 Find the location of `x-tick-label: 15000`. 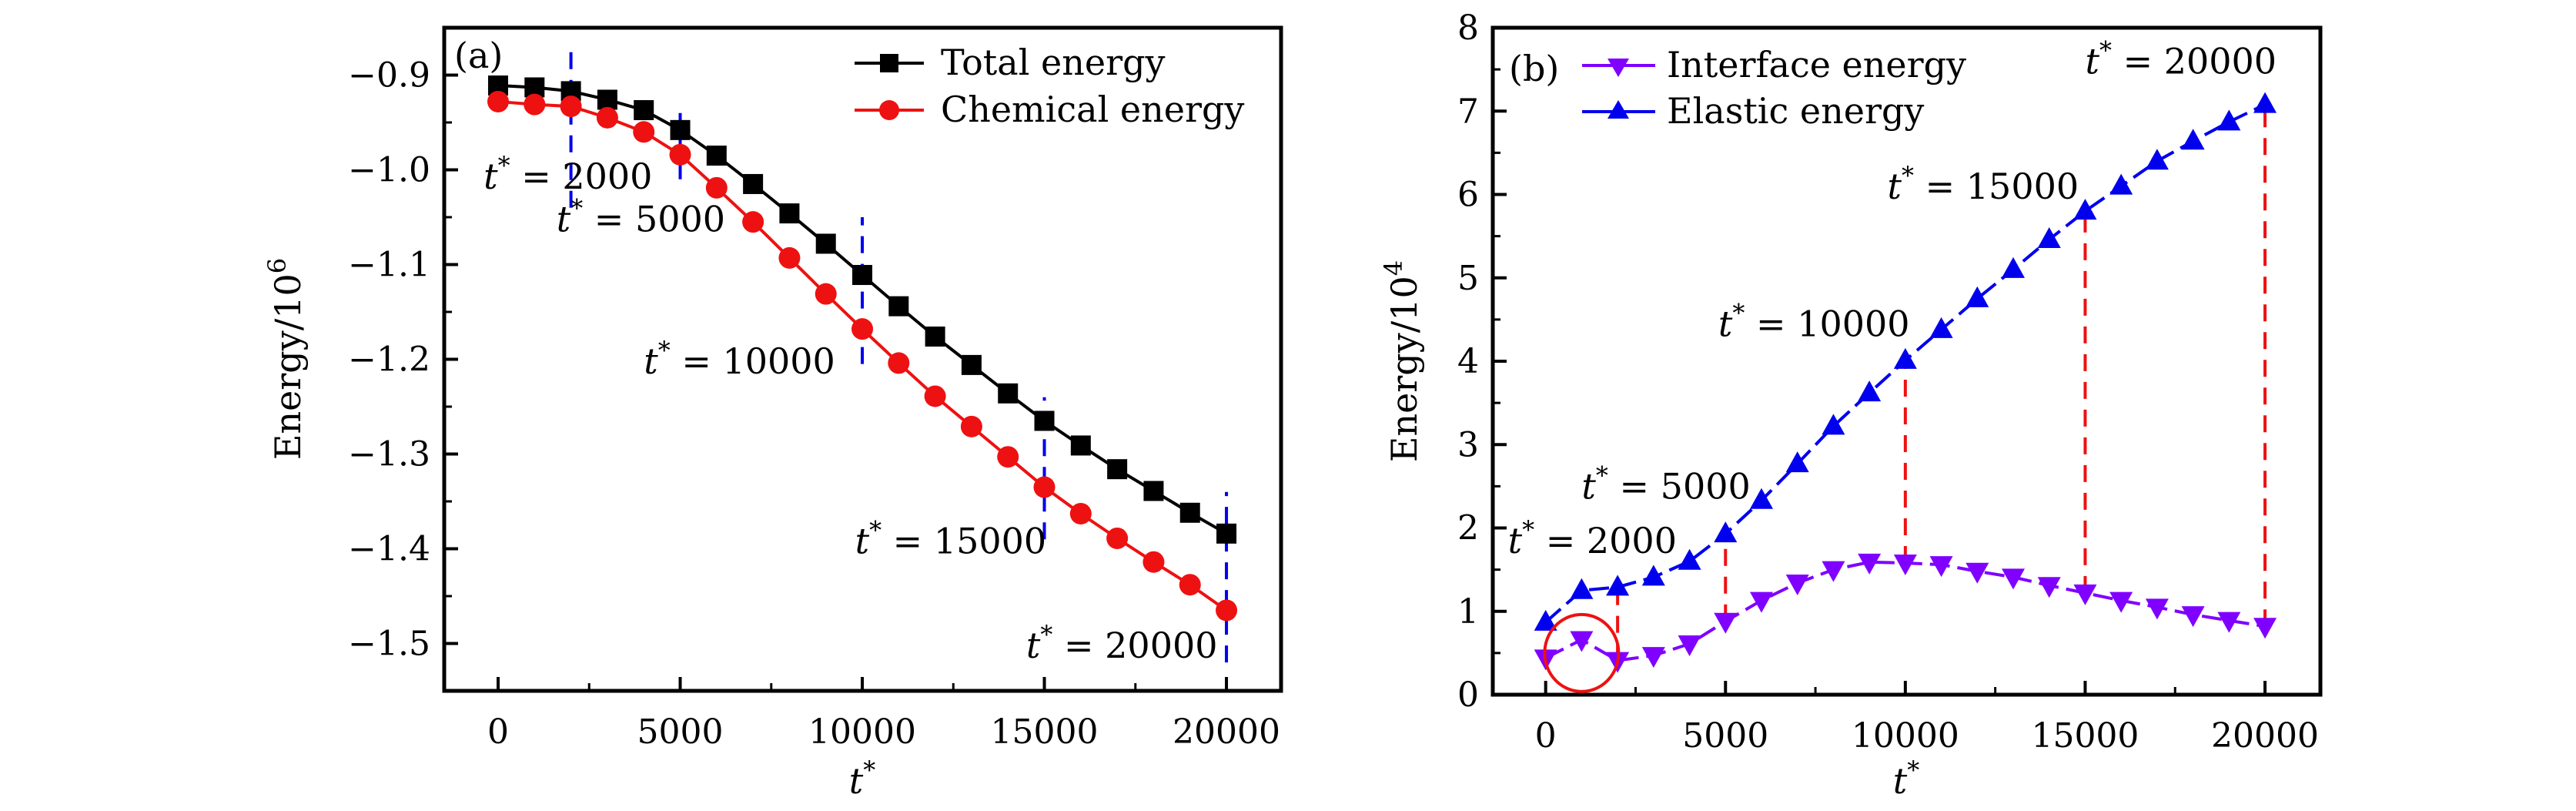

x-tick-label: 15000 is located at coordinates (2085, 736).